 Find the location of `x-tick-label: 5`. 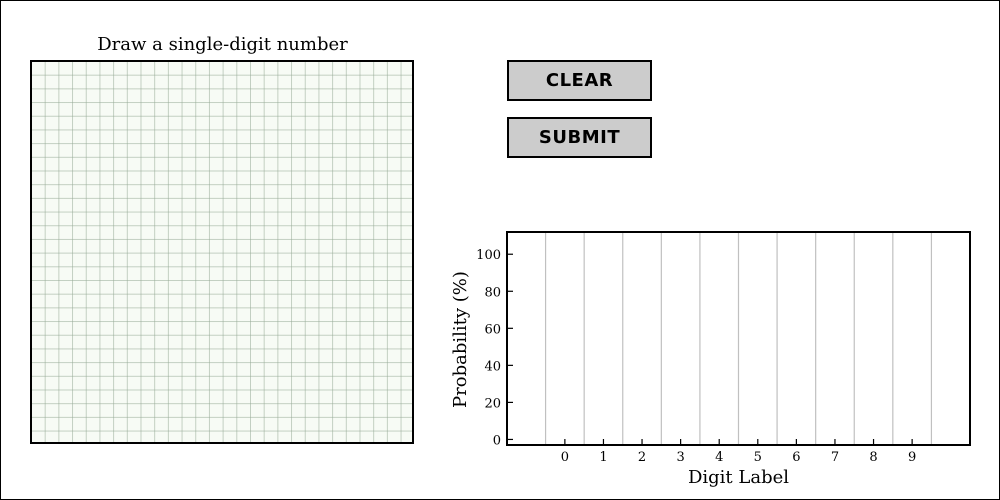

x-tick-label: 5 is located at coordinates (758, 457).